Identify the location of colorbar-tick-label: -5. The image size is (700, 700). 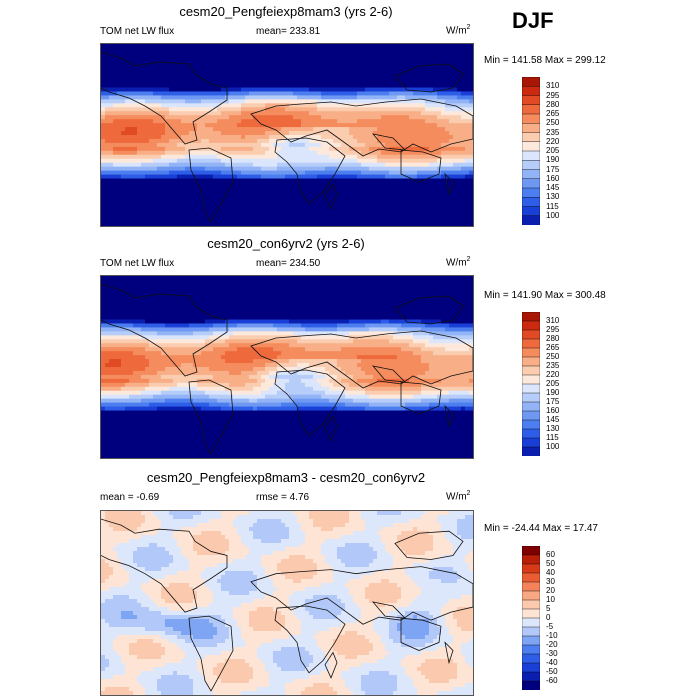
(550, 626).